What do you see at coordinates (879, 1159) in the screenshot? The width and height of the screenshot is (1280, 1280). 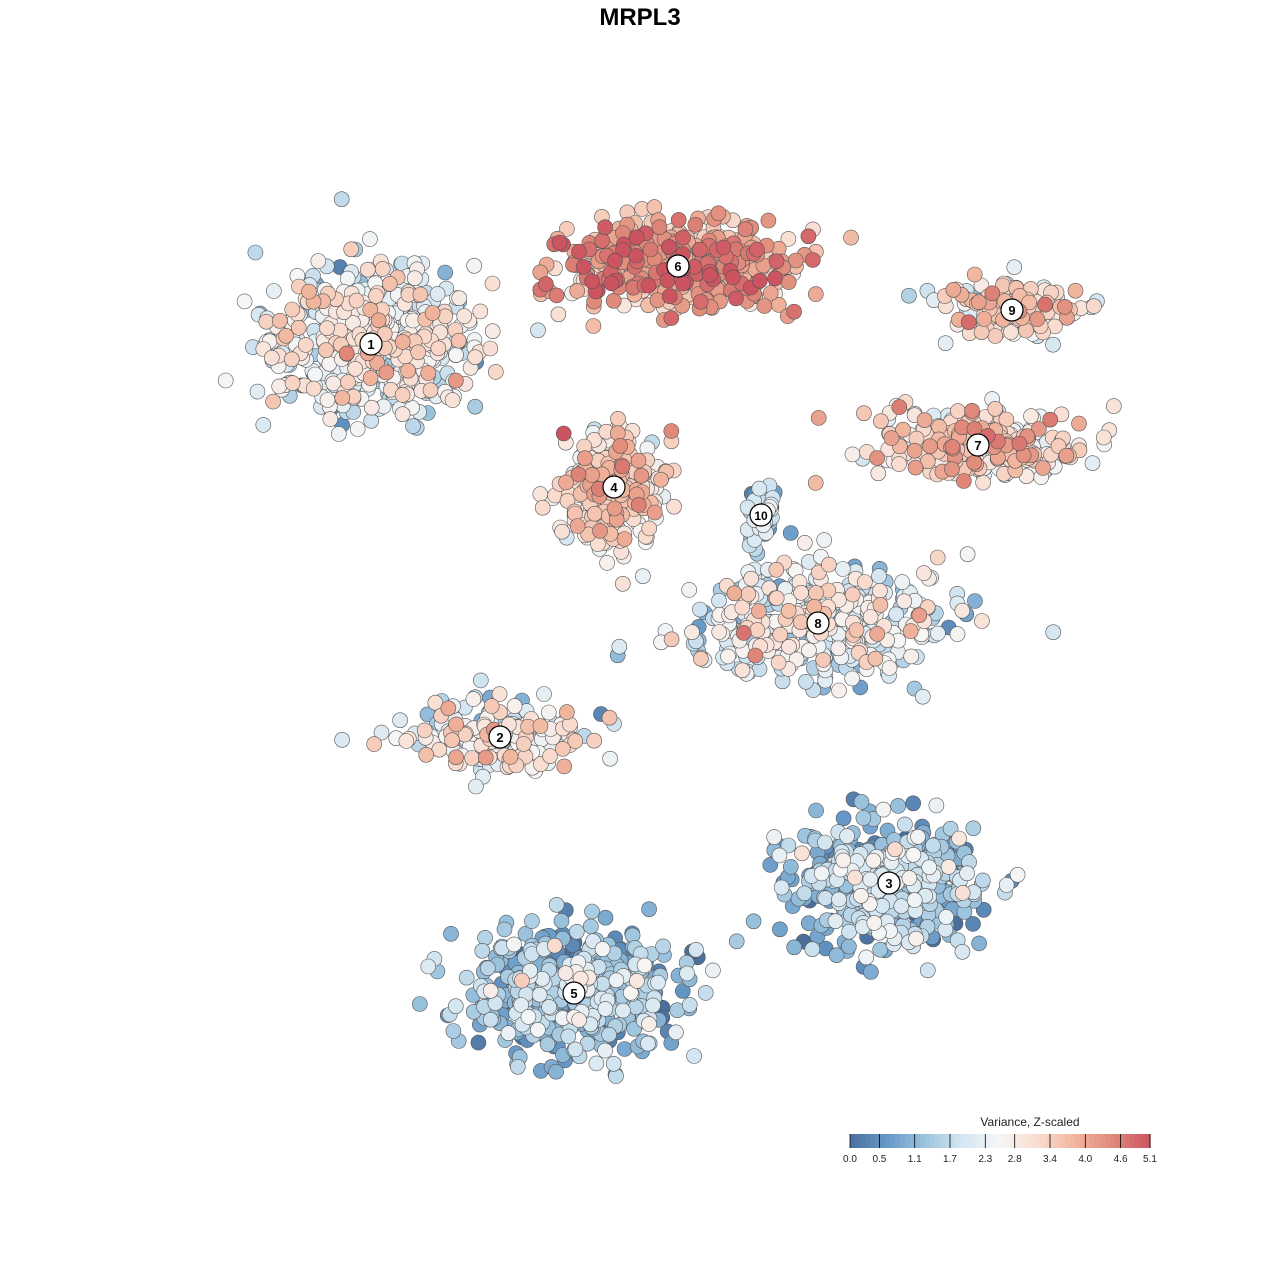 I see `legend-tick-label: 0.5` at bounding box center [879, 1159].